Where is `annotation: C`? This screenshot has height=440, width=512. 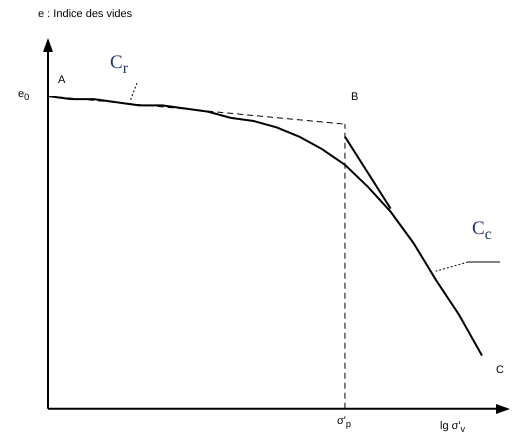 annotation: C is located at coordinates (500, 370).